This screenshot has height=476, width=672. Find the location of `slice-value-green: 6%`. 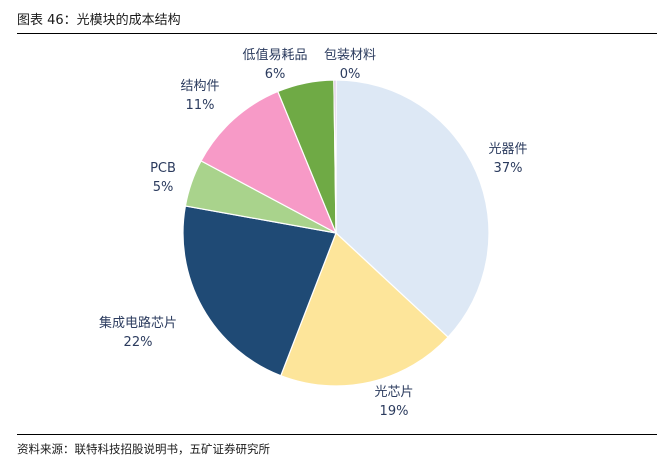

slice-value-green: 6% is located at coordinates (275, 74).